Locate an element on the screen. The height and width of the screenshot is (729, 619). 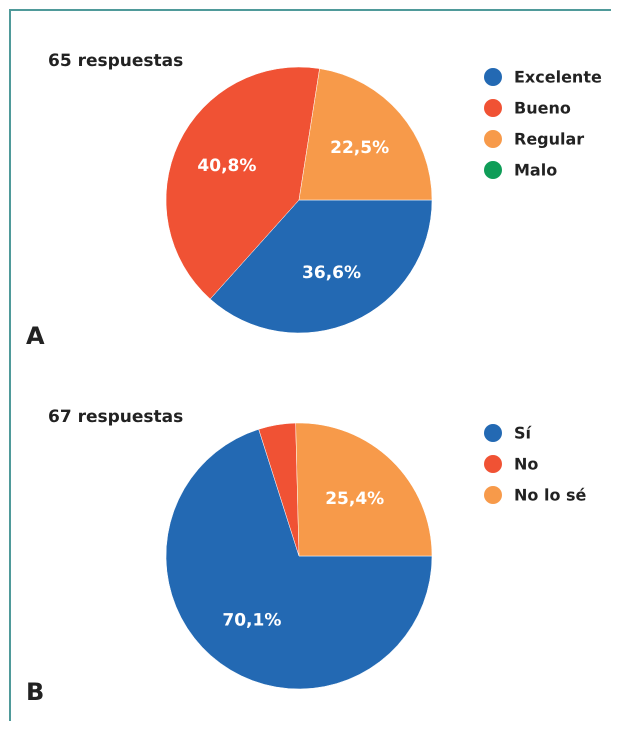
chart-title: 67 respuestas is located at coordinates (116, 417).